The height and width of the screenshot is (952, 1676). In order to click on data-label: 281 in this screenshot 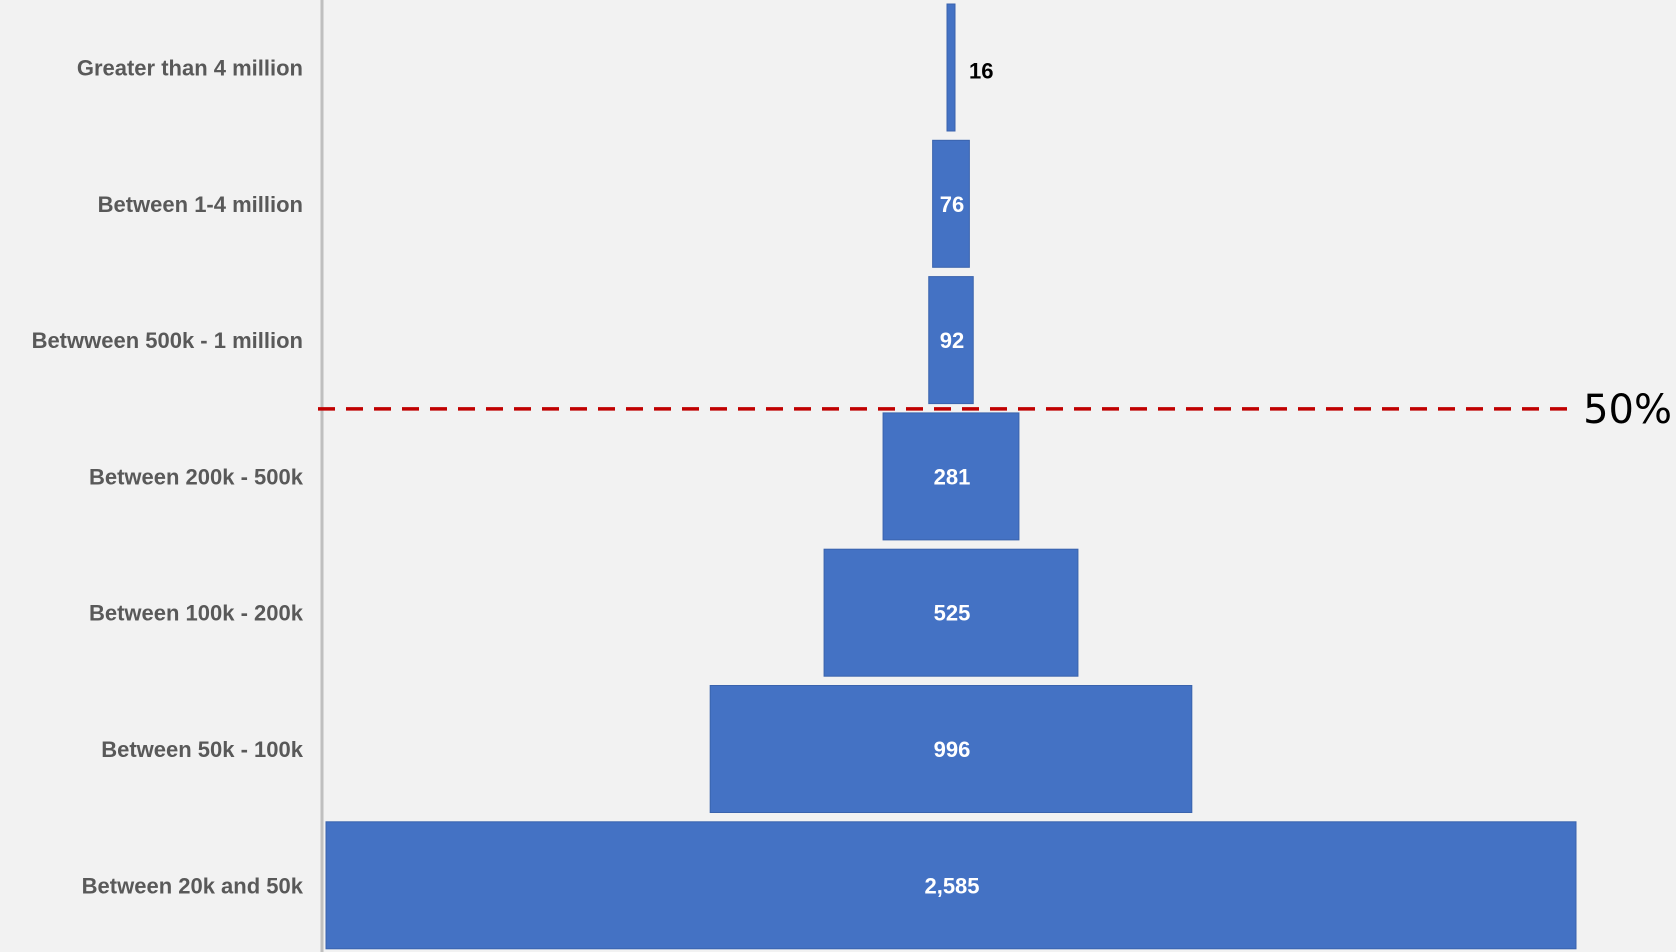, I will do `click(952, 476)`.